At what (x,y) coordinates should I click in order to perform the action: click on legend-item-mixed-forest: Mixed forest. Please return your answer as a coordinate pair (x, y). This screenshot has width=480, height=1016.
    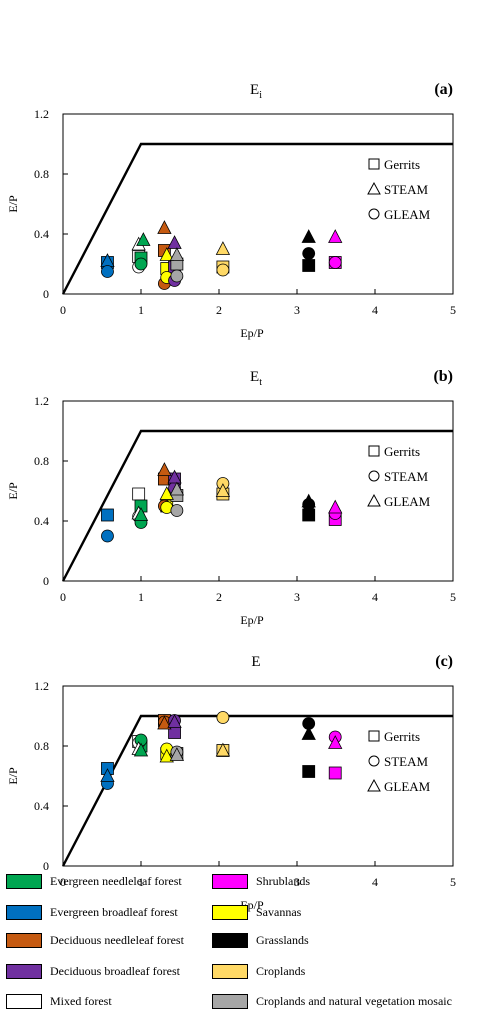
    Looking at the image, I should click on (59, 1001).